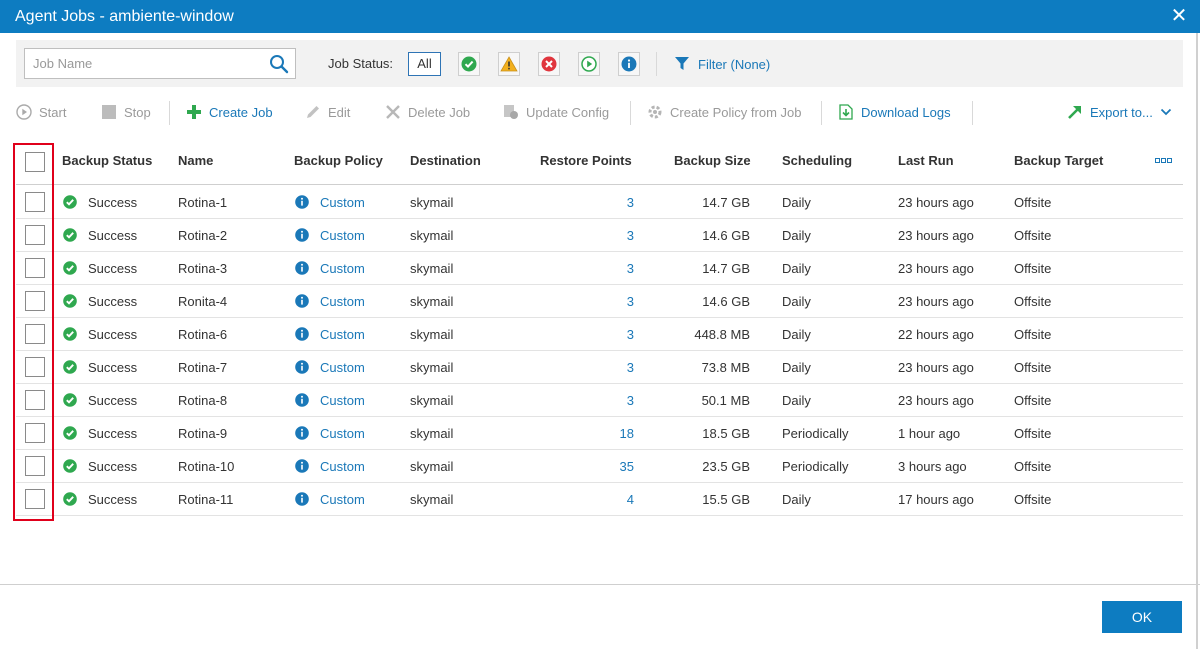 The image size is (1200, 649). Describe the element at coordinates (53, 112) in the screenshot. I see `start-label: Start` at that location.